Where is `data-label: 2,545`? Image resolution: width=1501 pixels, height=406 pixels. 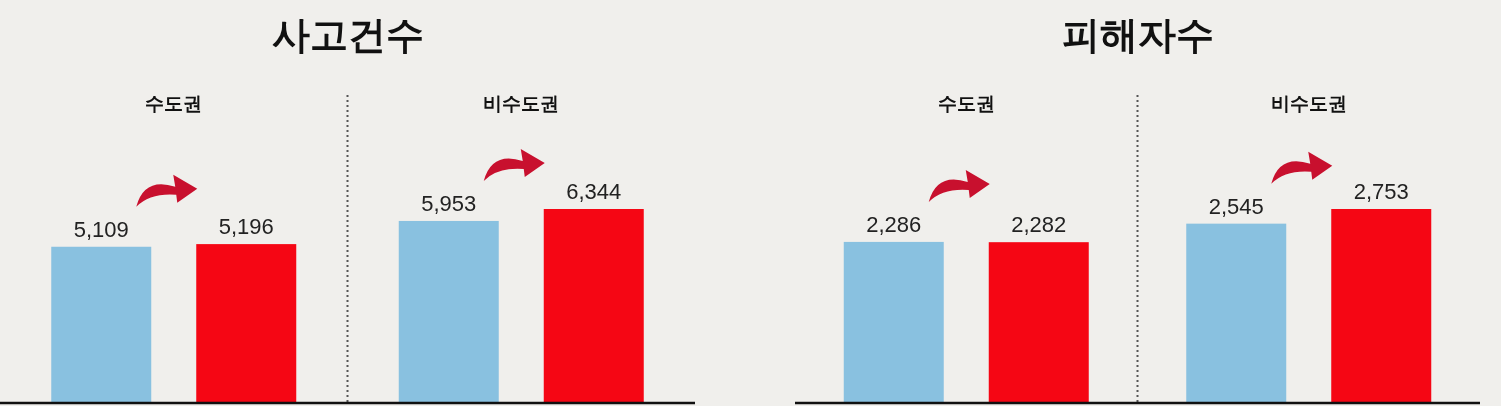 data-label: 2,545 is located at coordinates (1236, 206).